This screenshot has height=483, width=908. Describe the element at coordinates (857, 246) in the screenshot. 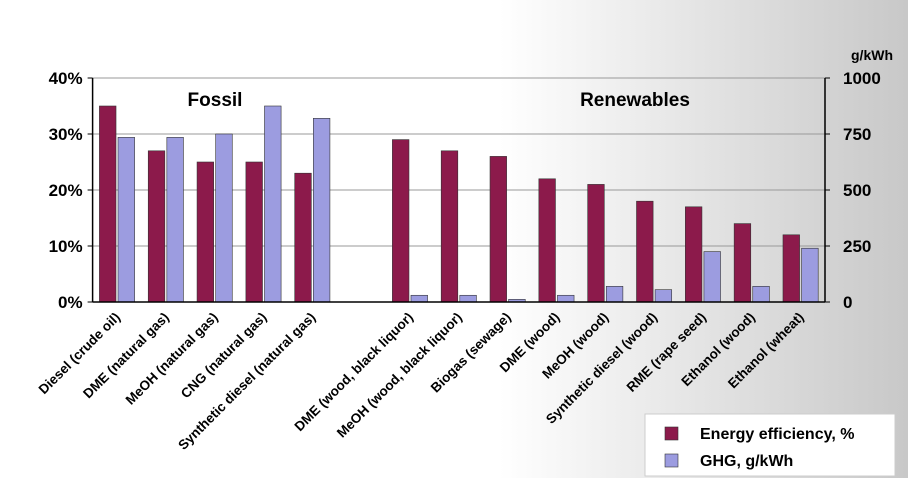

I see `y2-tick-label: 250` at that location.